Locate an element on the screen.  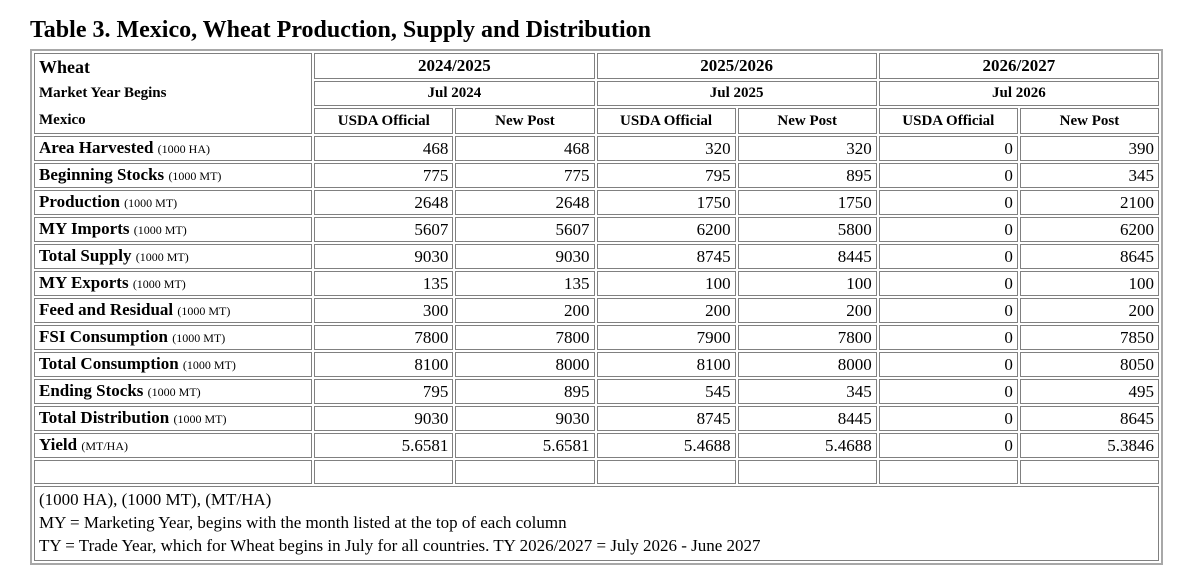
value-cell: 8000 is located at coordinates (525, 364).